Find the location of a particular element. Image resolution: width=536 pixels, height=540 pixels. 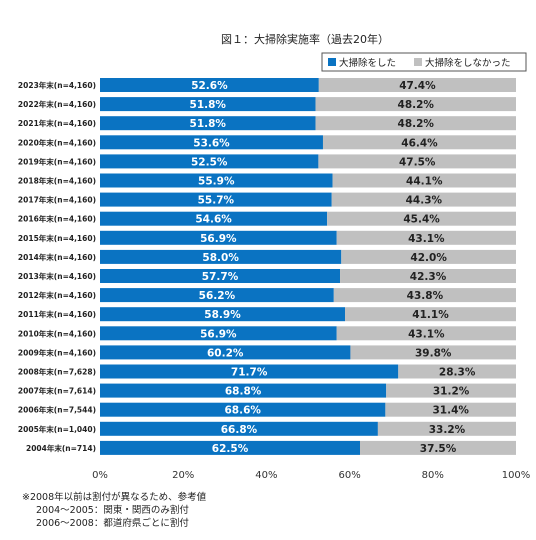

data-label-did-not-clean: 39.8% is located at coordinates (433, 353).